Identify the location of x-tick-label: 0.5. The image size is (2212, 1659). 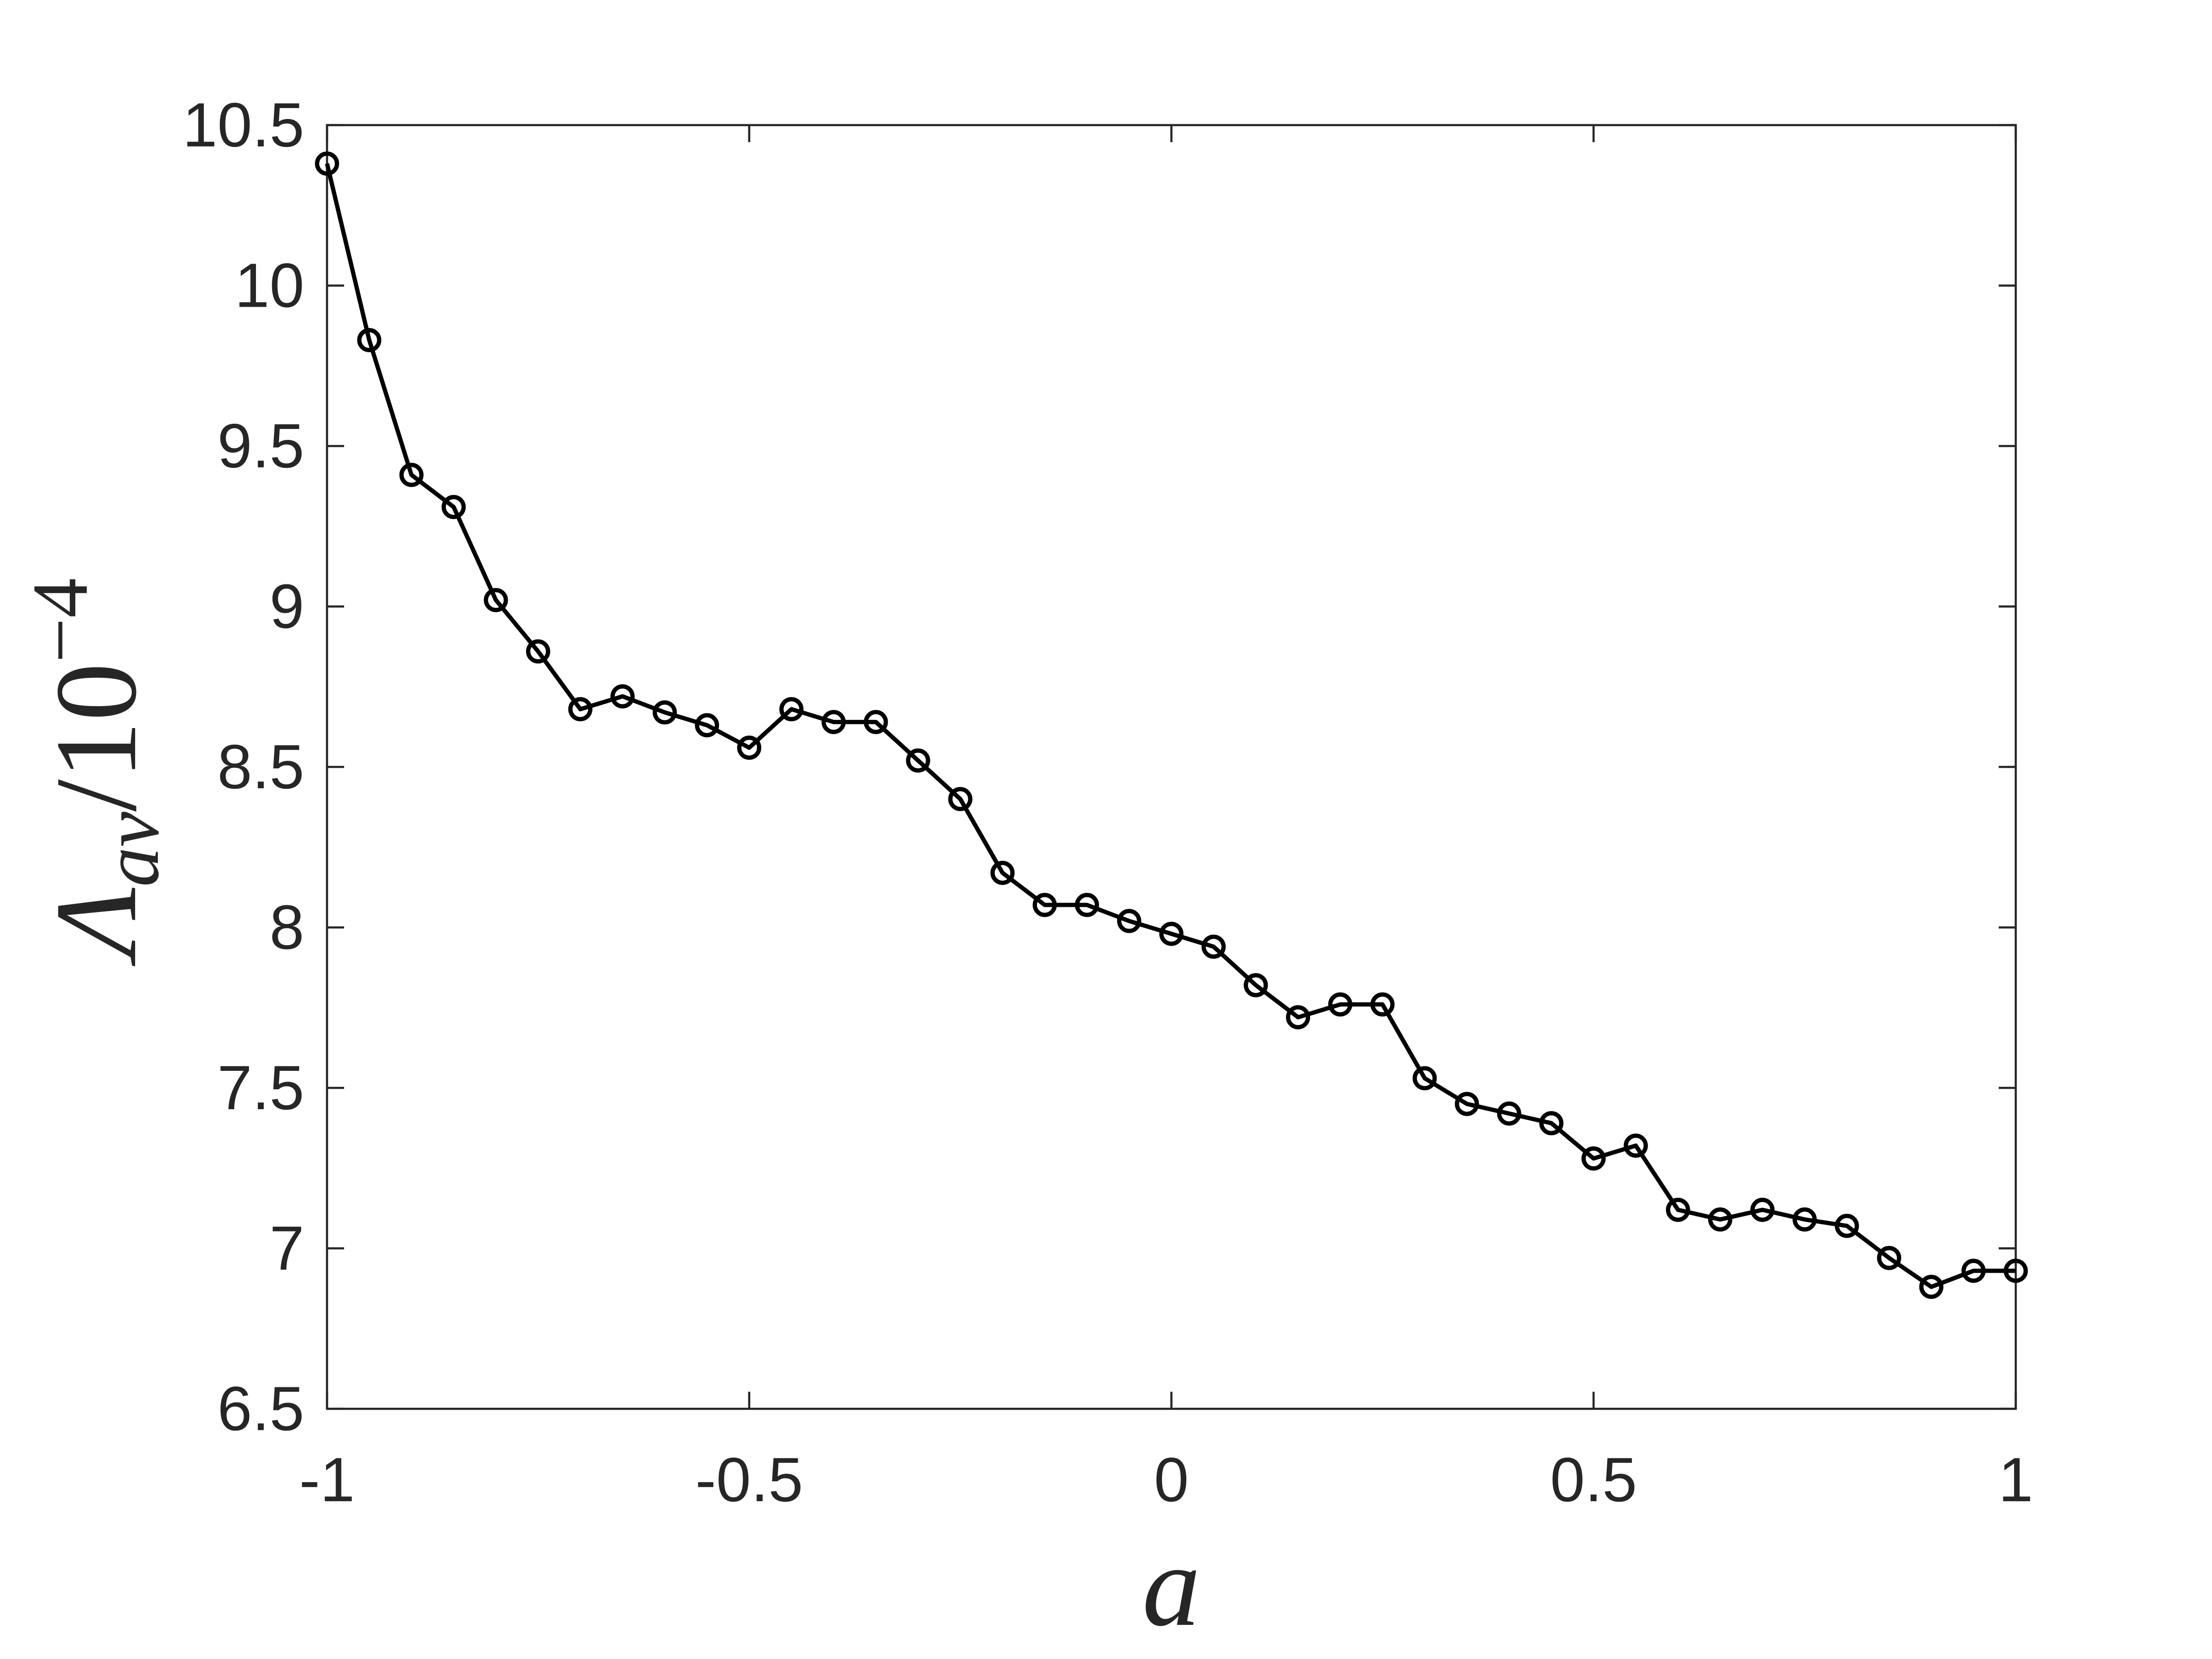
(1593, 1479).